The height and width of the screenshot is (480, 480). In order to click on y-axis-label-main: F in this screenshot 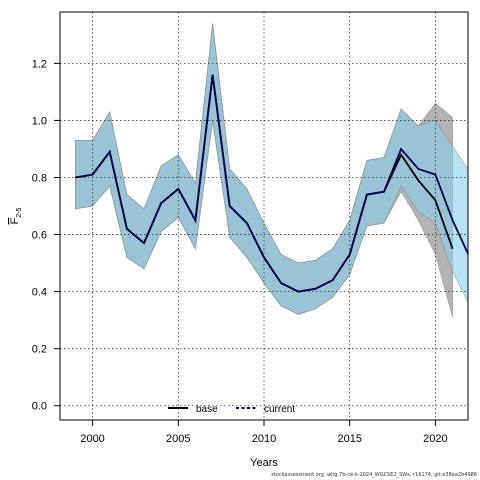, I will do `click(15, 220)`.